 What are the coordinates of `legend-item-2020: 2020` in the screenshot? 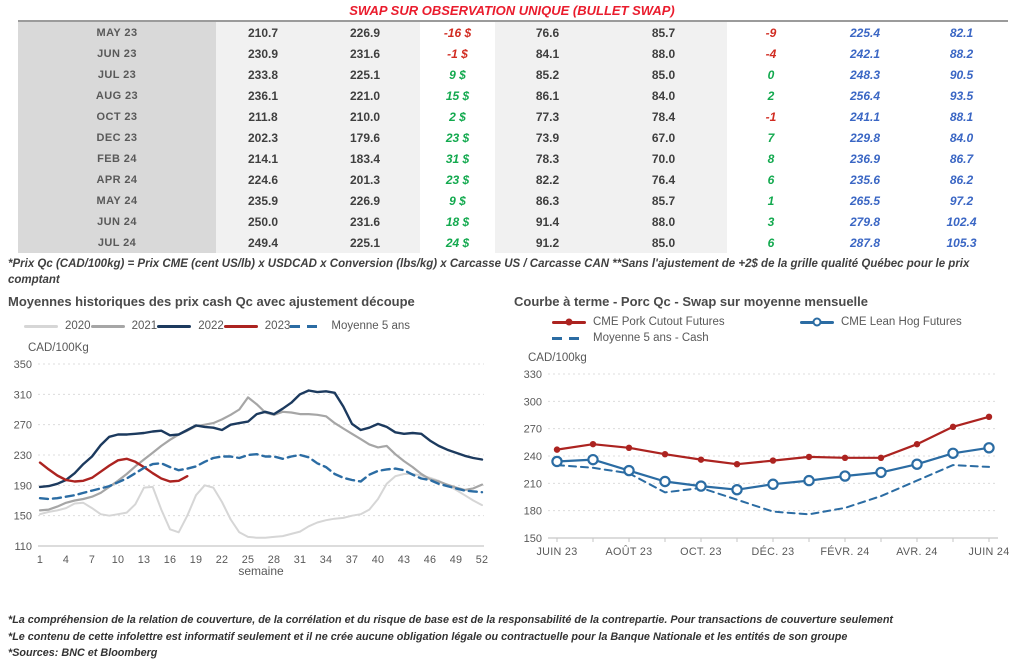 It's located at (57, 326).